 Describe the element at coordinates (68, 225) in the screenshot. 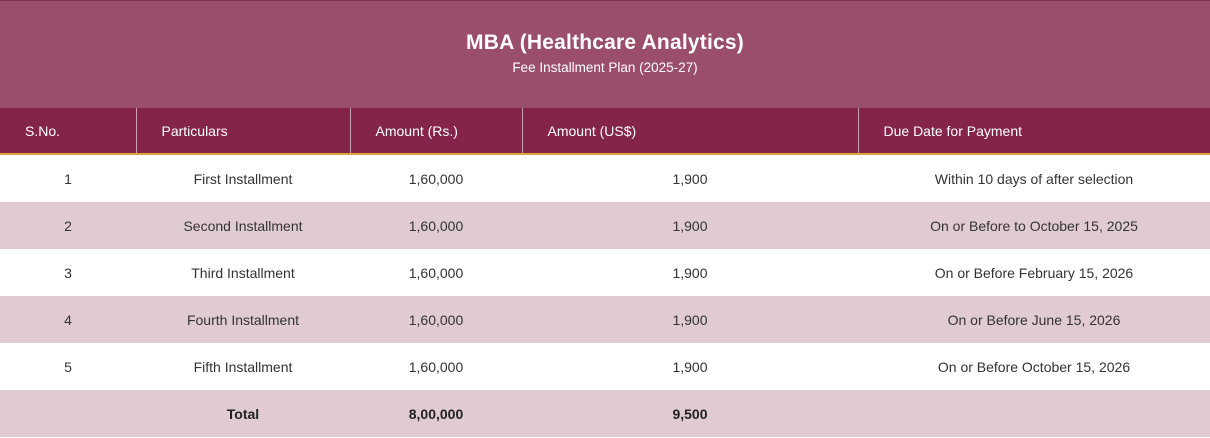

I see `table-cell: 2` at that location.